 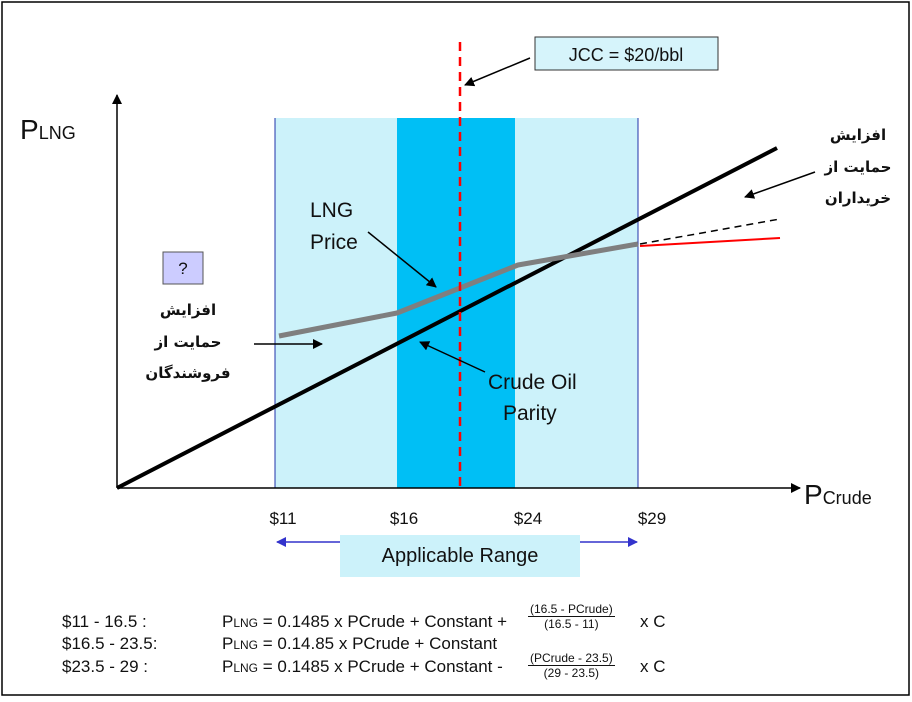 I want to click on lng-price-arrow, so click(x=402, y=259).